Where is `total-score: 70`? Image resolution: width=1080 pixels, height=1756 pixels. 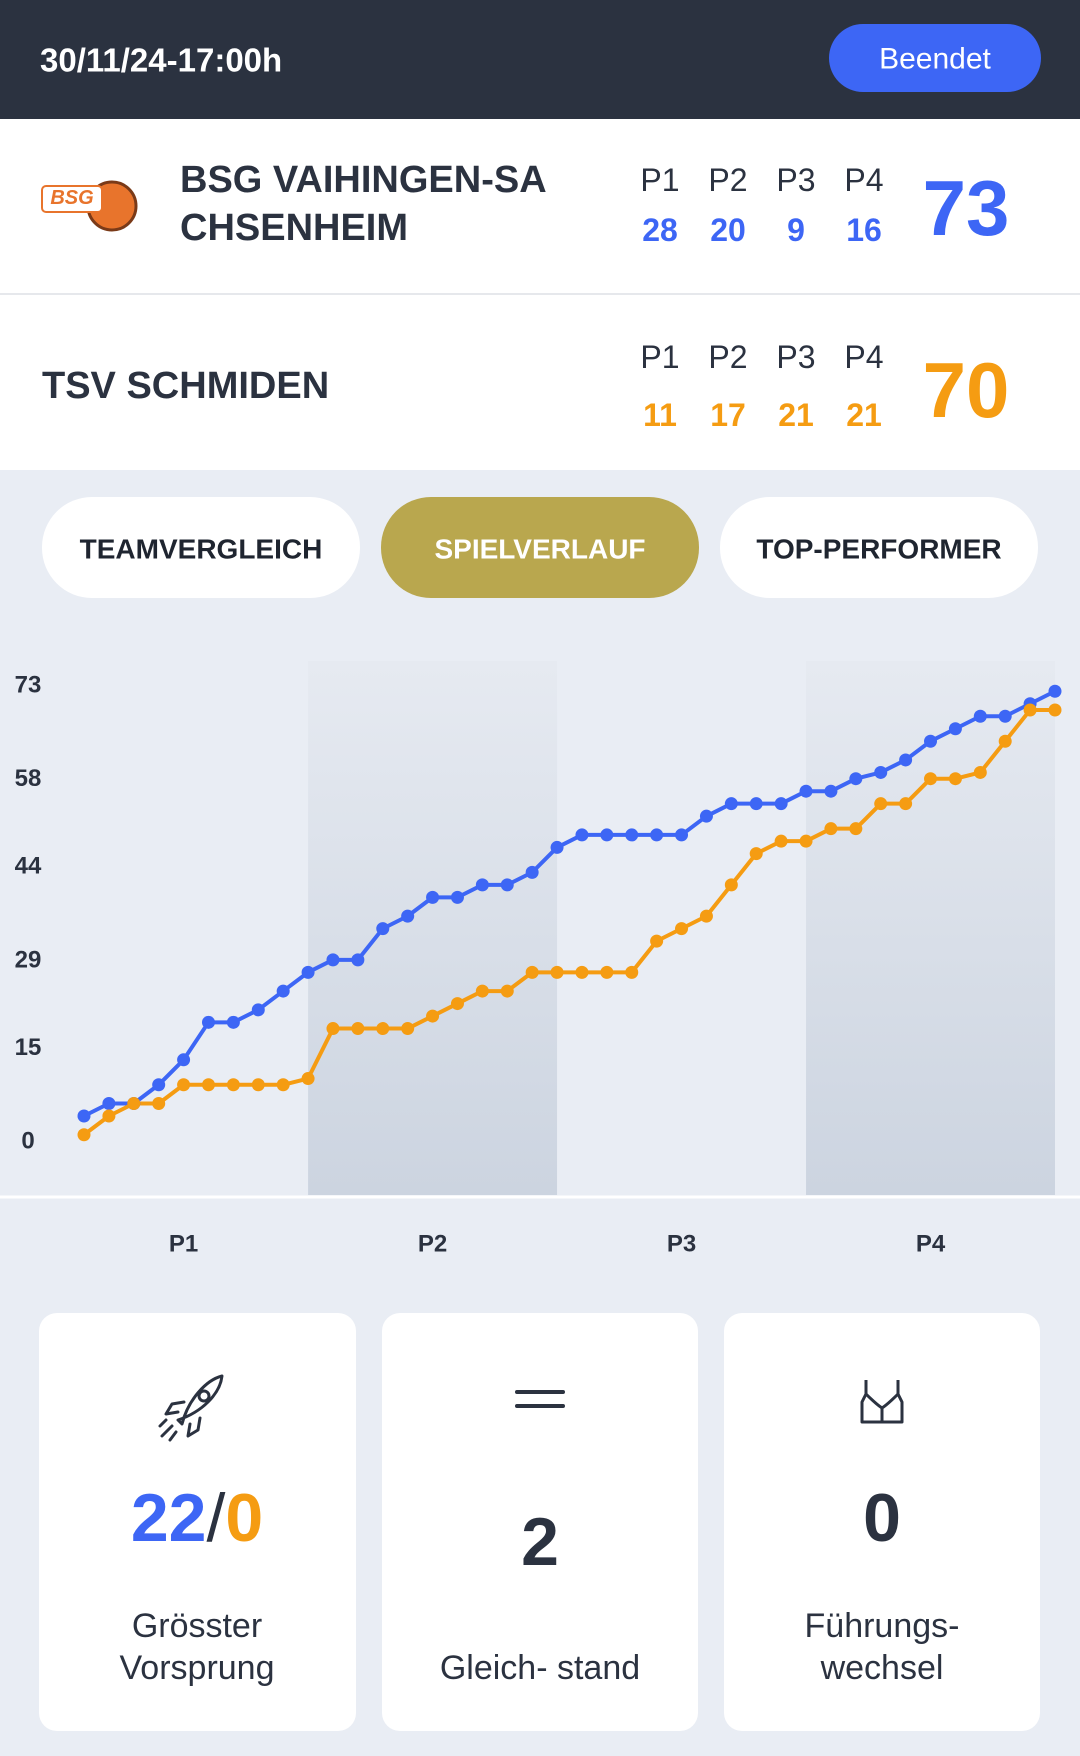
total-score: 70 is located at coordinates (966, 390).